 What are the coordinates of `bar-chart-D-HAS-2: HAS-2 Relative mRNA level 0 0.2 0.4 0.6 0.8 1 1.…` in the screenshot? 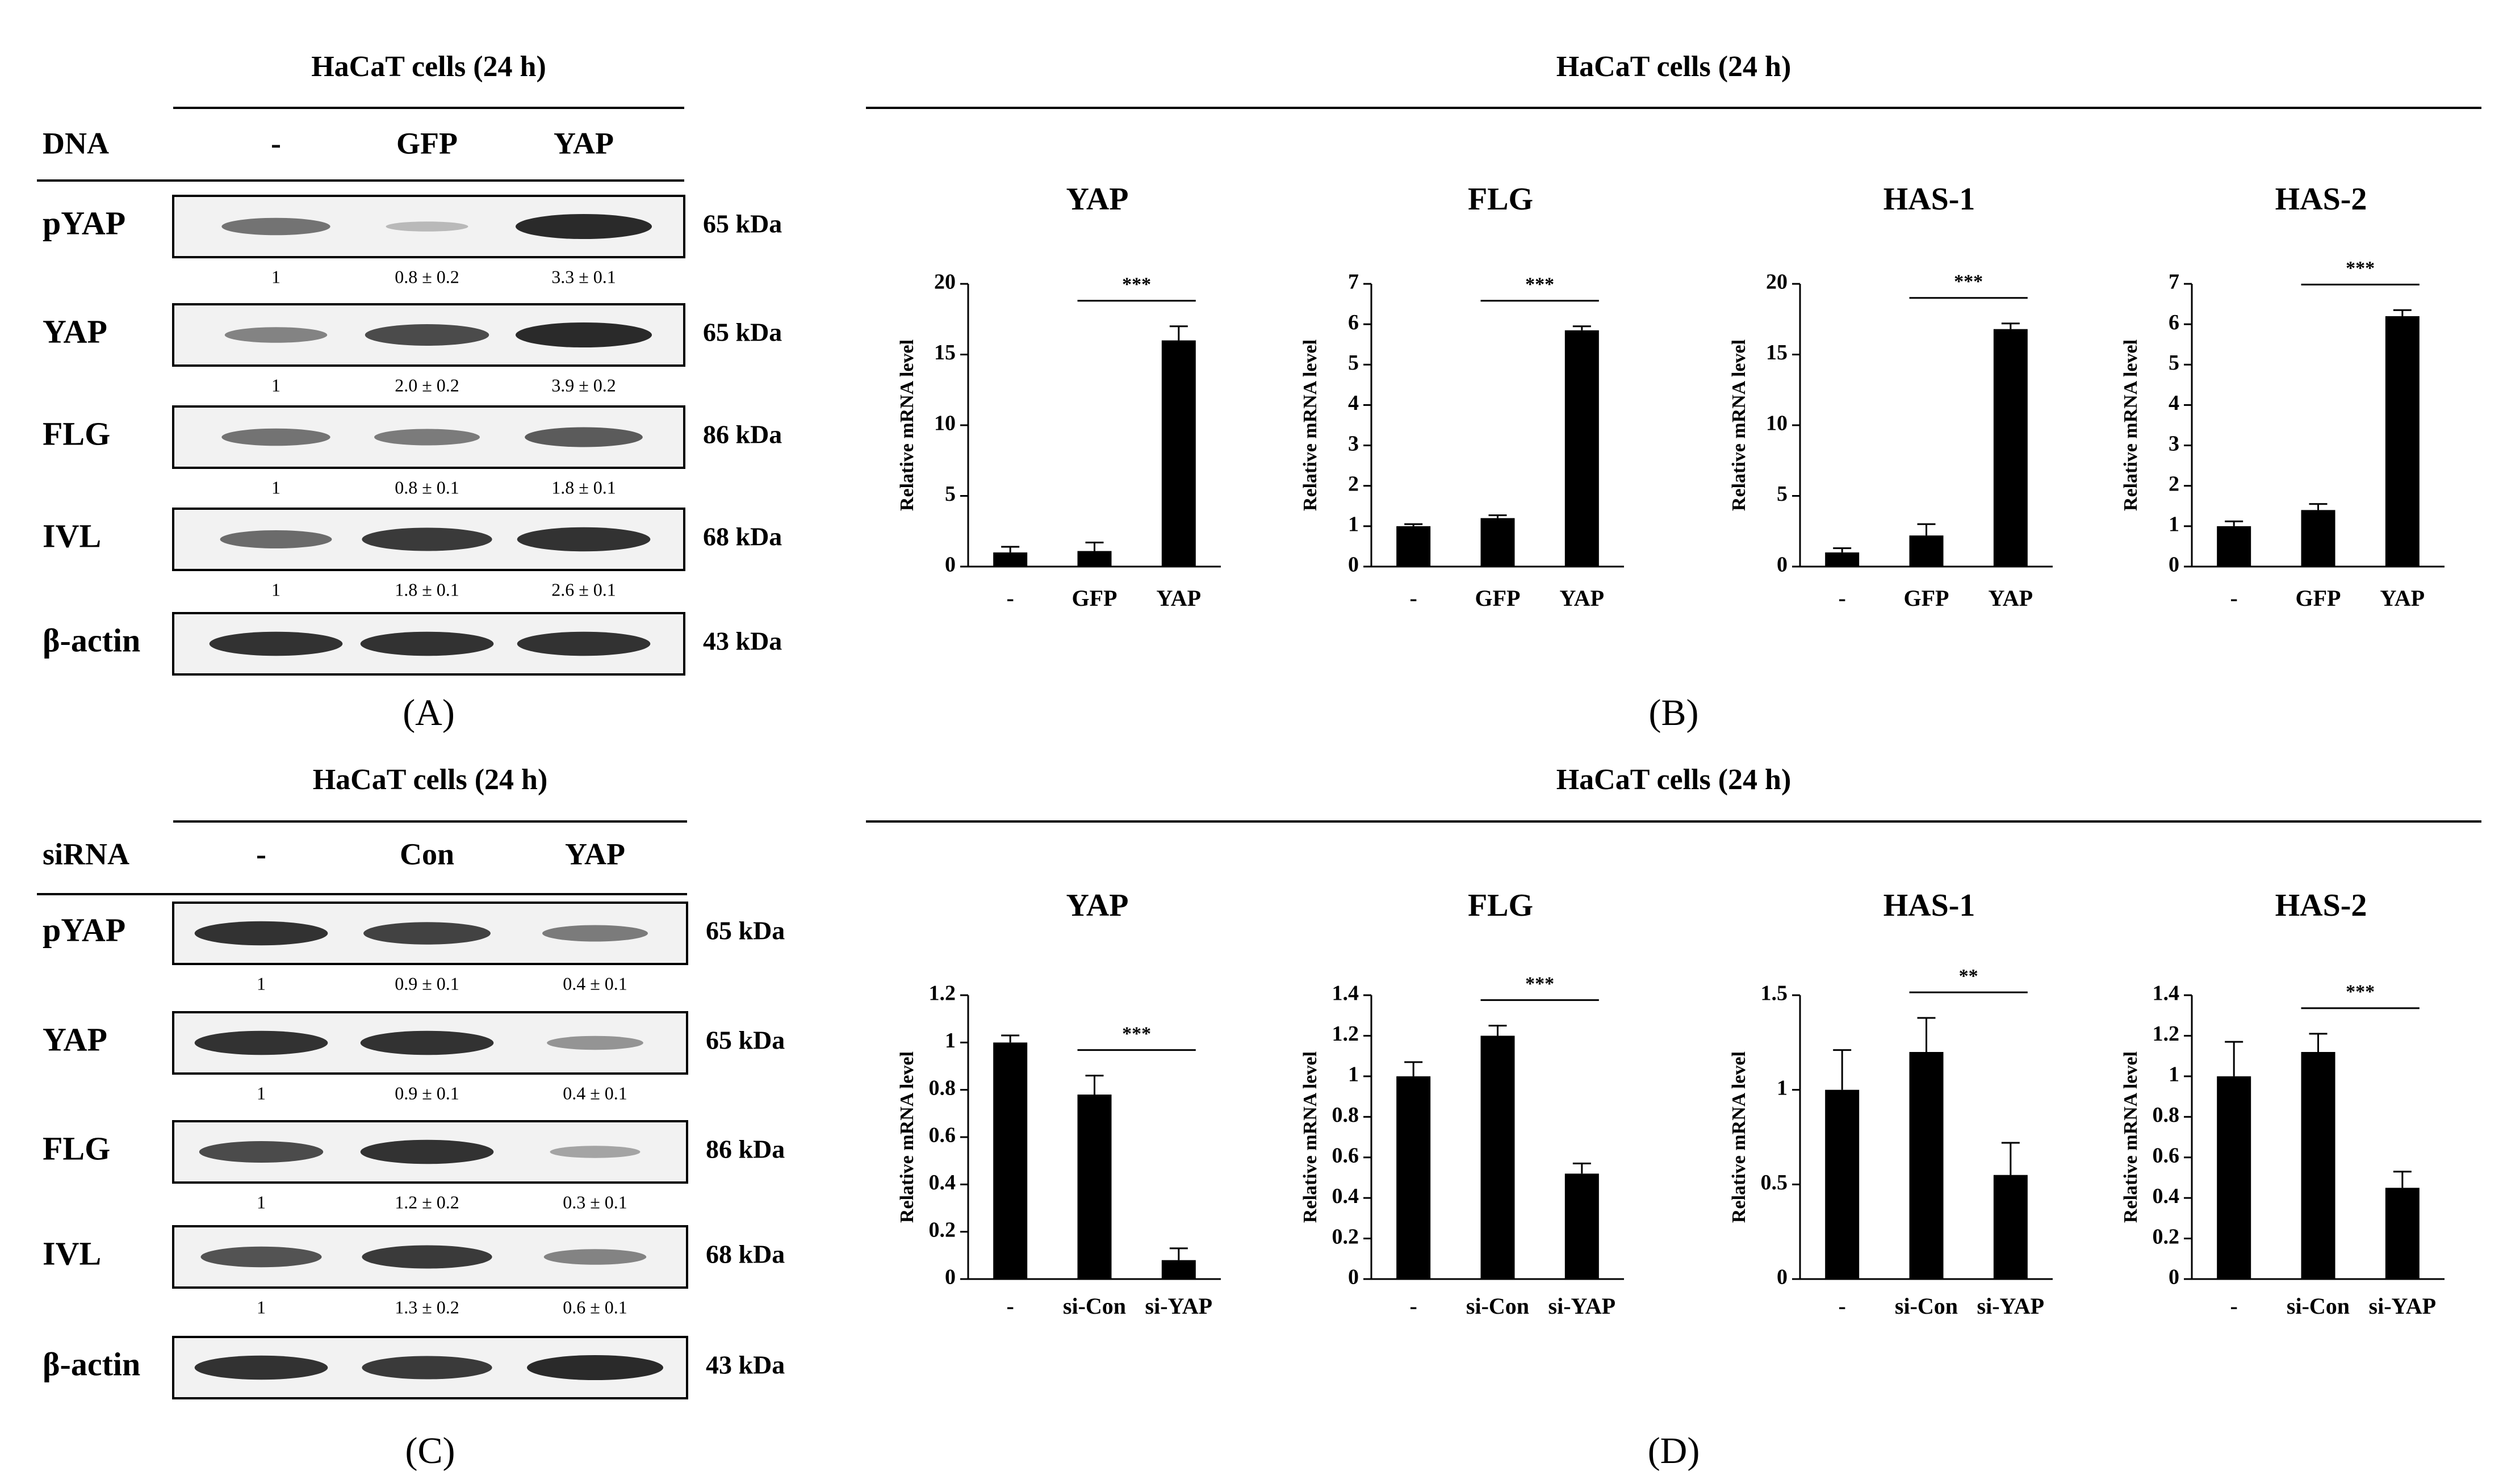 It's located at (2282, 1103).